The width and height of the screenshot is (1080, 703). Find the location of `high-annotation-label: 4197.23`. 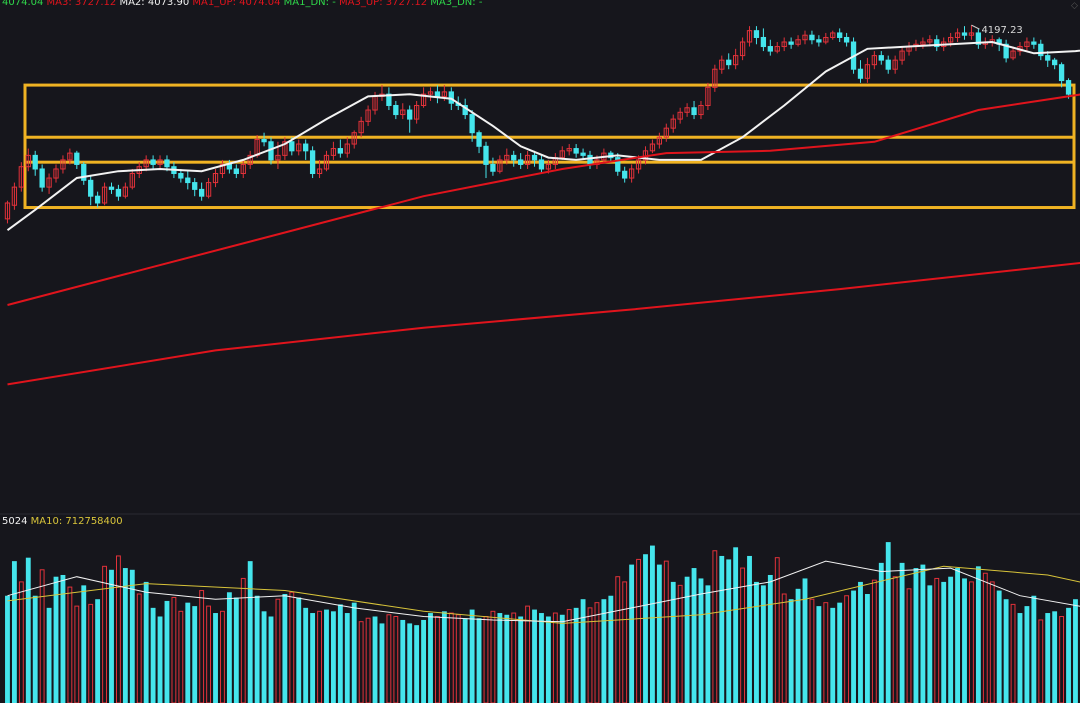

high-annotation-label: 4197.23 is located at coordinates (1001, 30).